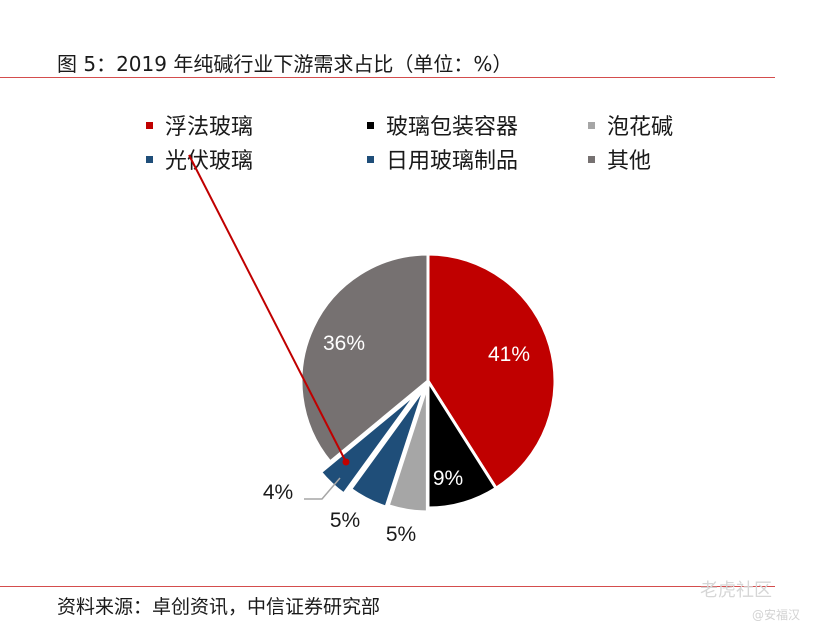 This screenshot has height=634, width=823. Describe the element at coordinates (267, 308) in the screenshot. I see `annotation-arrow` at that location.